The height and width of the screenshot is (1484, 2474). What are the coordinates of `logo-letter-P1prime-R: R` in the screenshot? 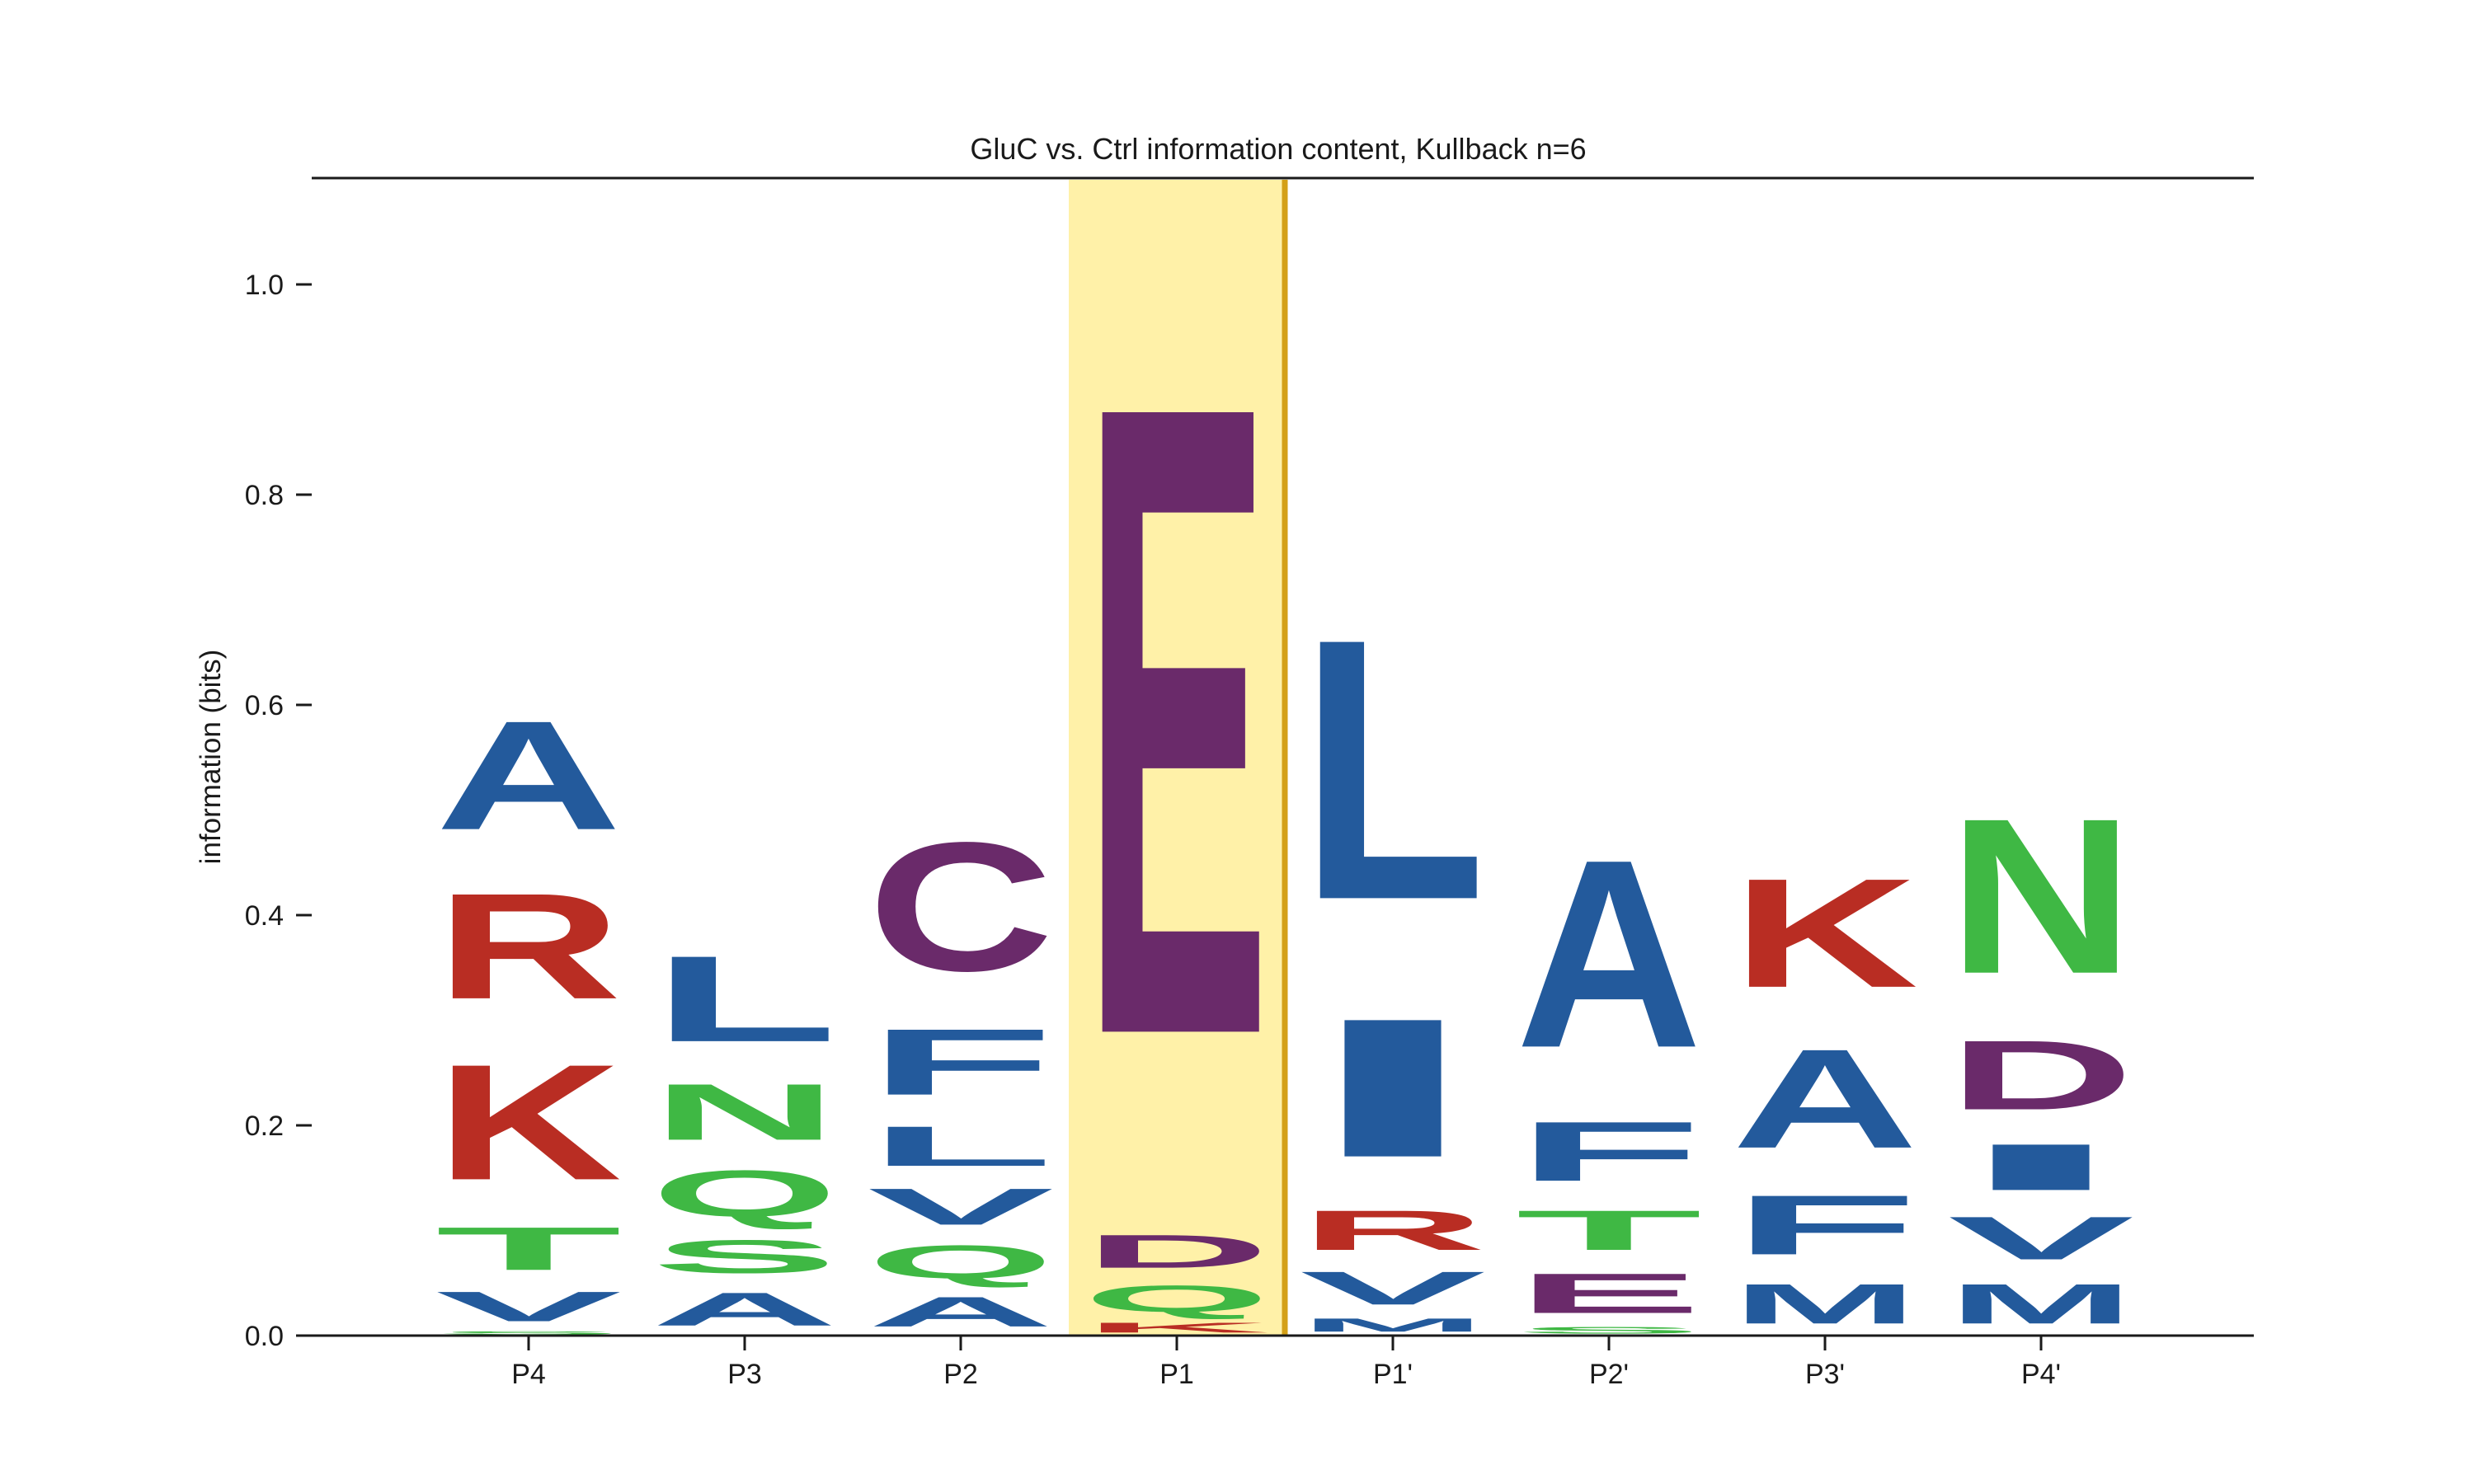 It's located at (1393, 1230).